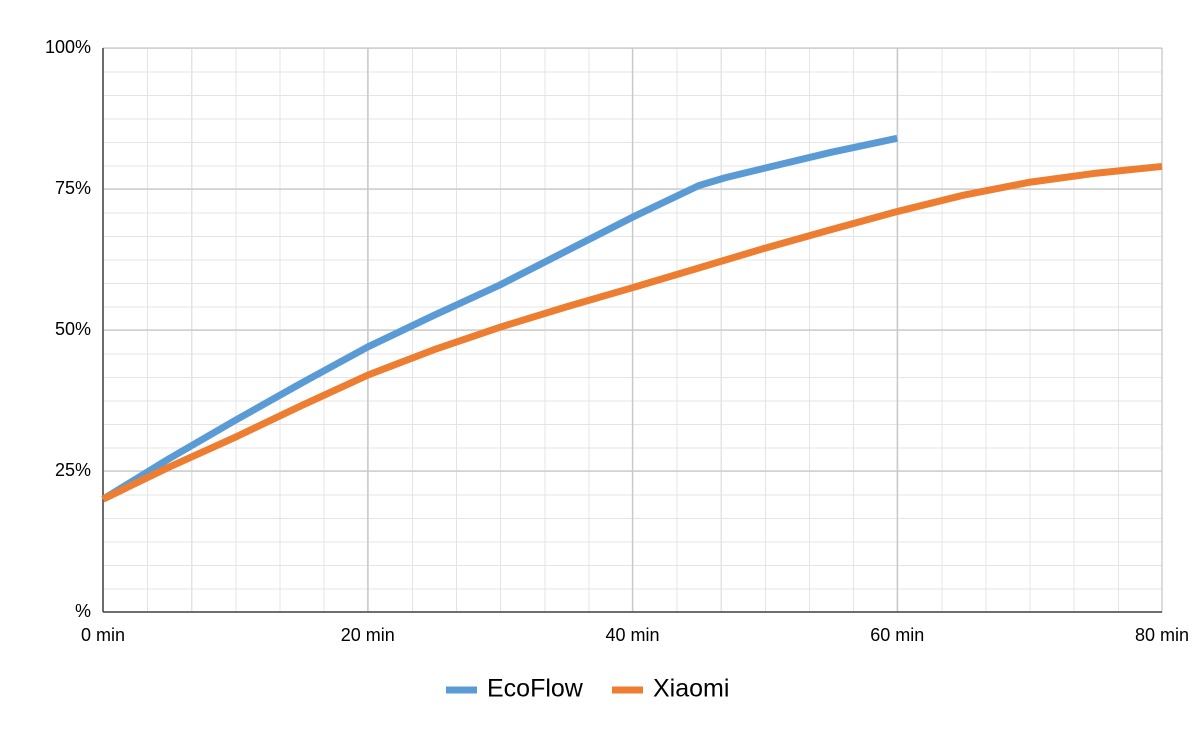 Image resolution: width=1200 pixels, height=730 pixels. What do you see at coordinates (691, 689) in the screenshot?
I see `legend-label: Xiaomi` at bounding box center [691, 689].